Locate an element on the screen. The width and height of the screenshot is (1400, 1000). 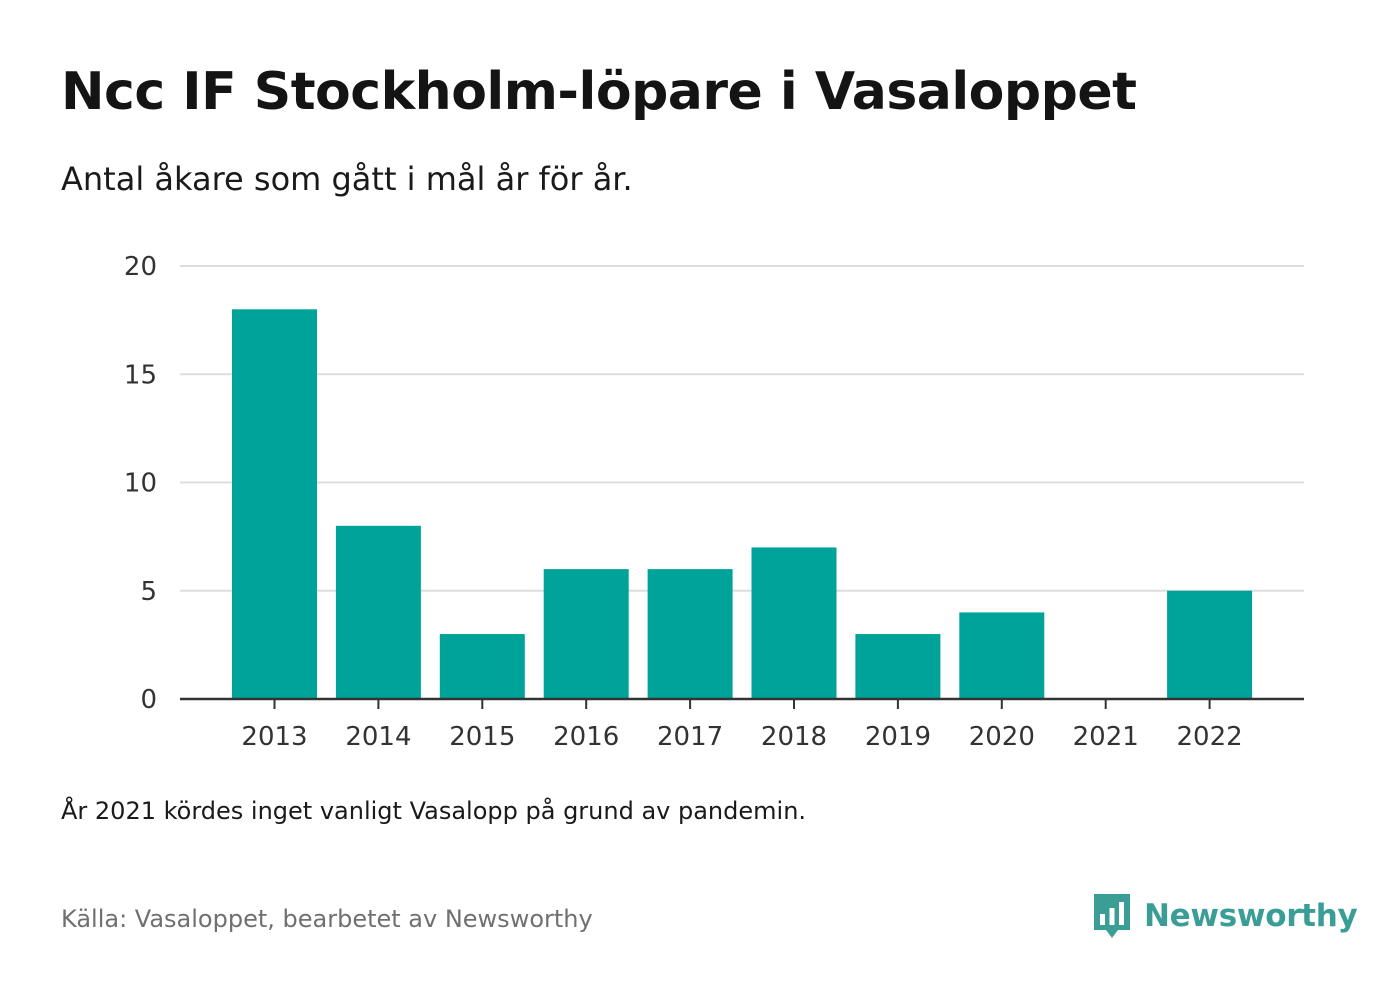
brand-name: Newsworthy is located at coordinates (1251, 916).